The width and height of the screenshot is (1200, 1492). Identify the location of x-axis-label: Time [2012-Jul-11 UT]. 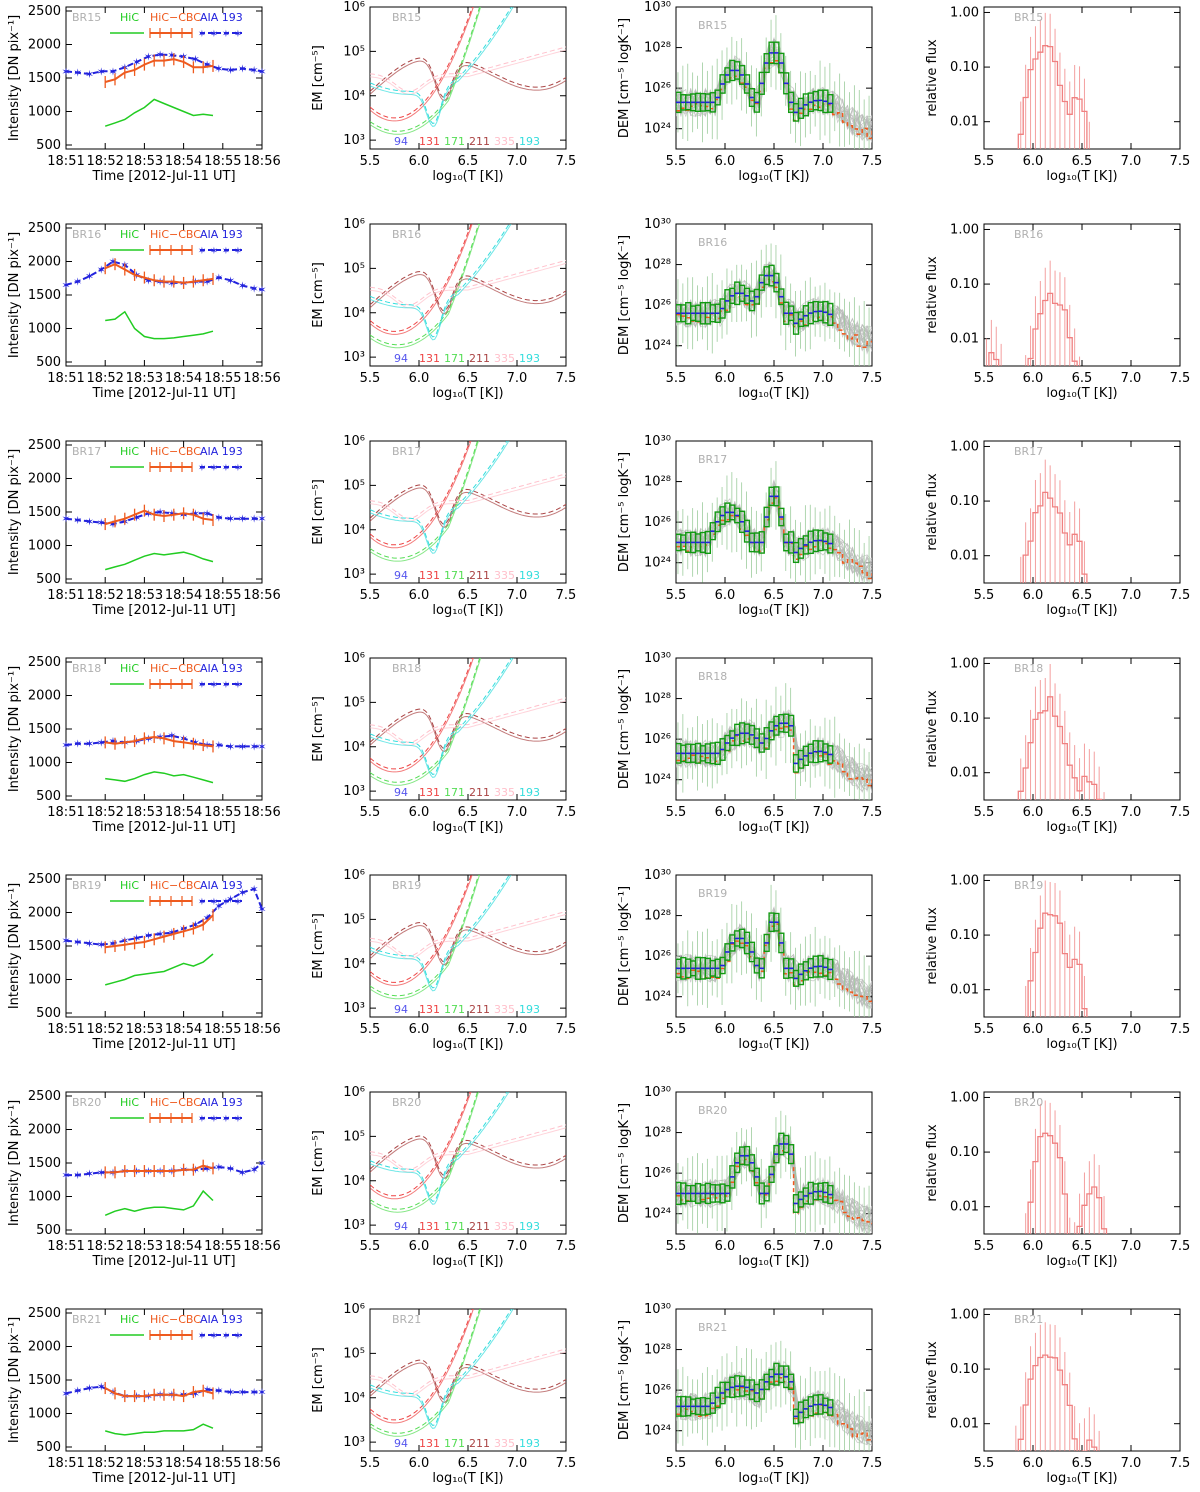
(163, 176).